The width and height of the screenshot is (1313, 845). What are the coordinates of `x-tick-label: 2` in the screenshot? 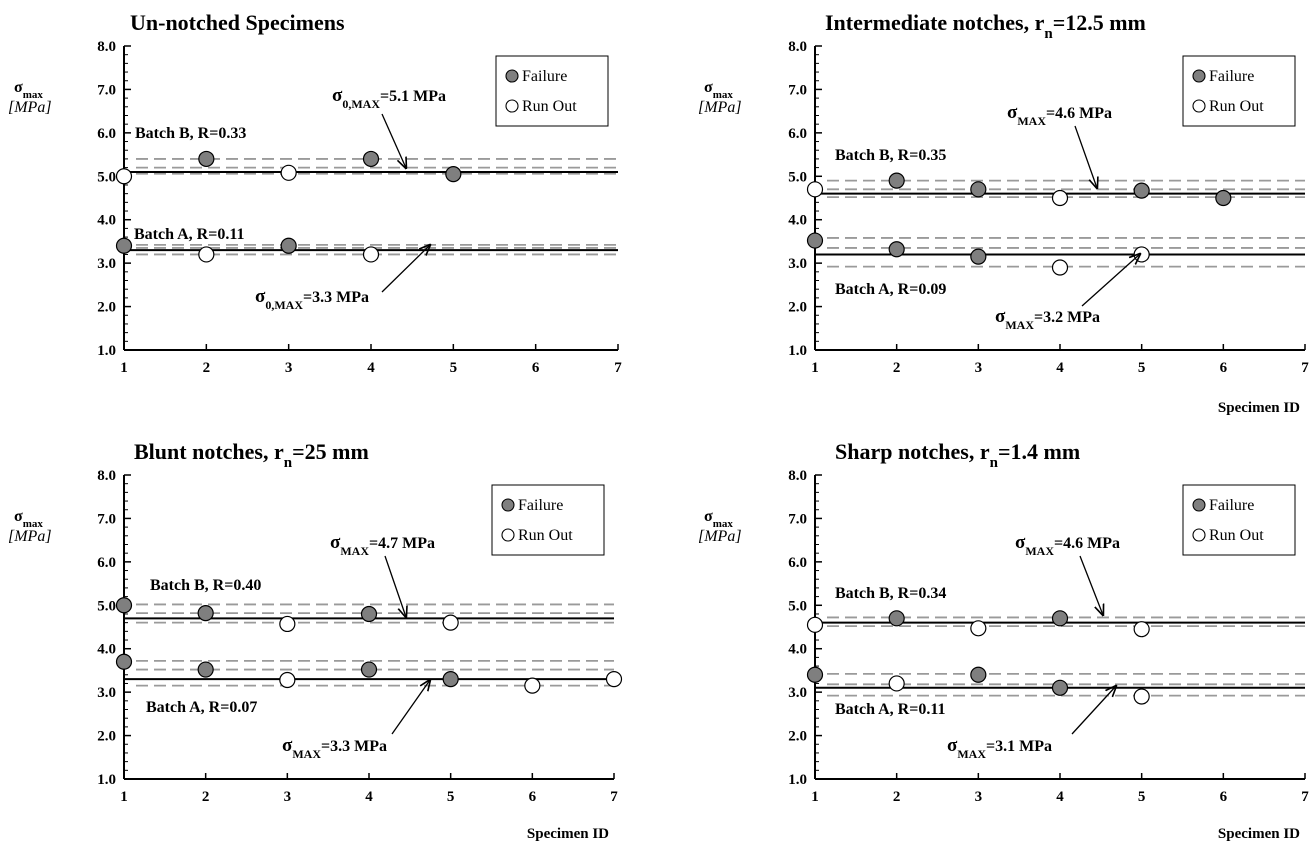 It's located at (897, 368).